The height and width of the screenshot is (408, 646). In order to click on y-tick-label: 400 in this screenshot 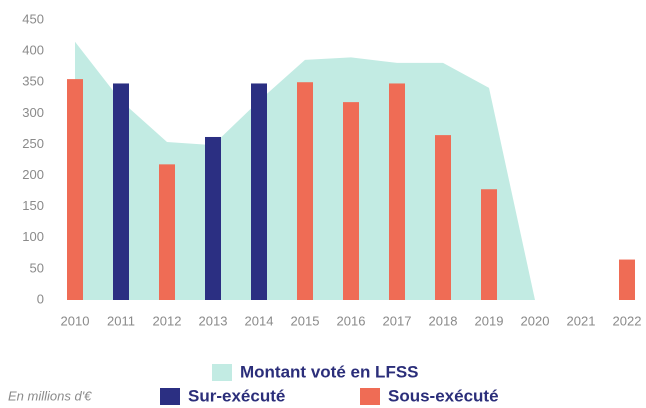, I will do `click(33, 50)`.